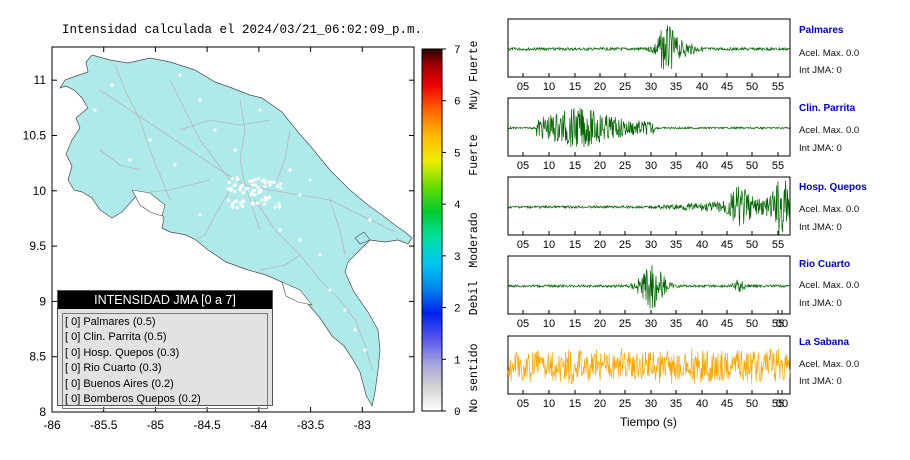  What do you see at coordinates (649, 127) in the screenshot?
I see `waveform-panel` at bounding box center [649, 127].